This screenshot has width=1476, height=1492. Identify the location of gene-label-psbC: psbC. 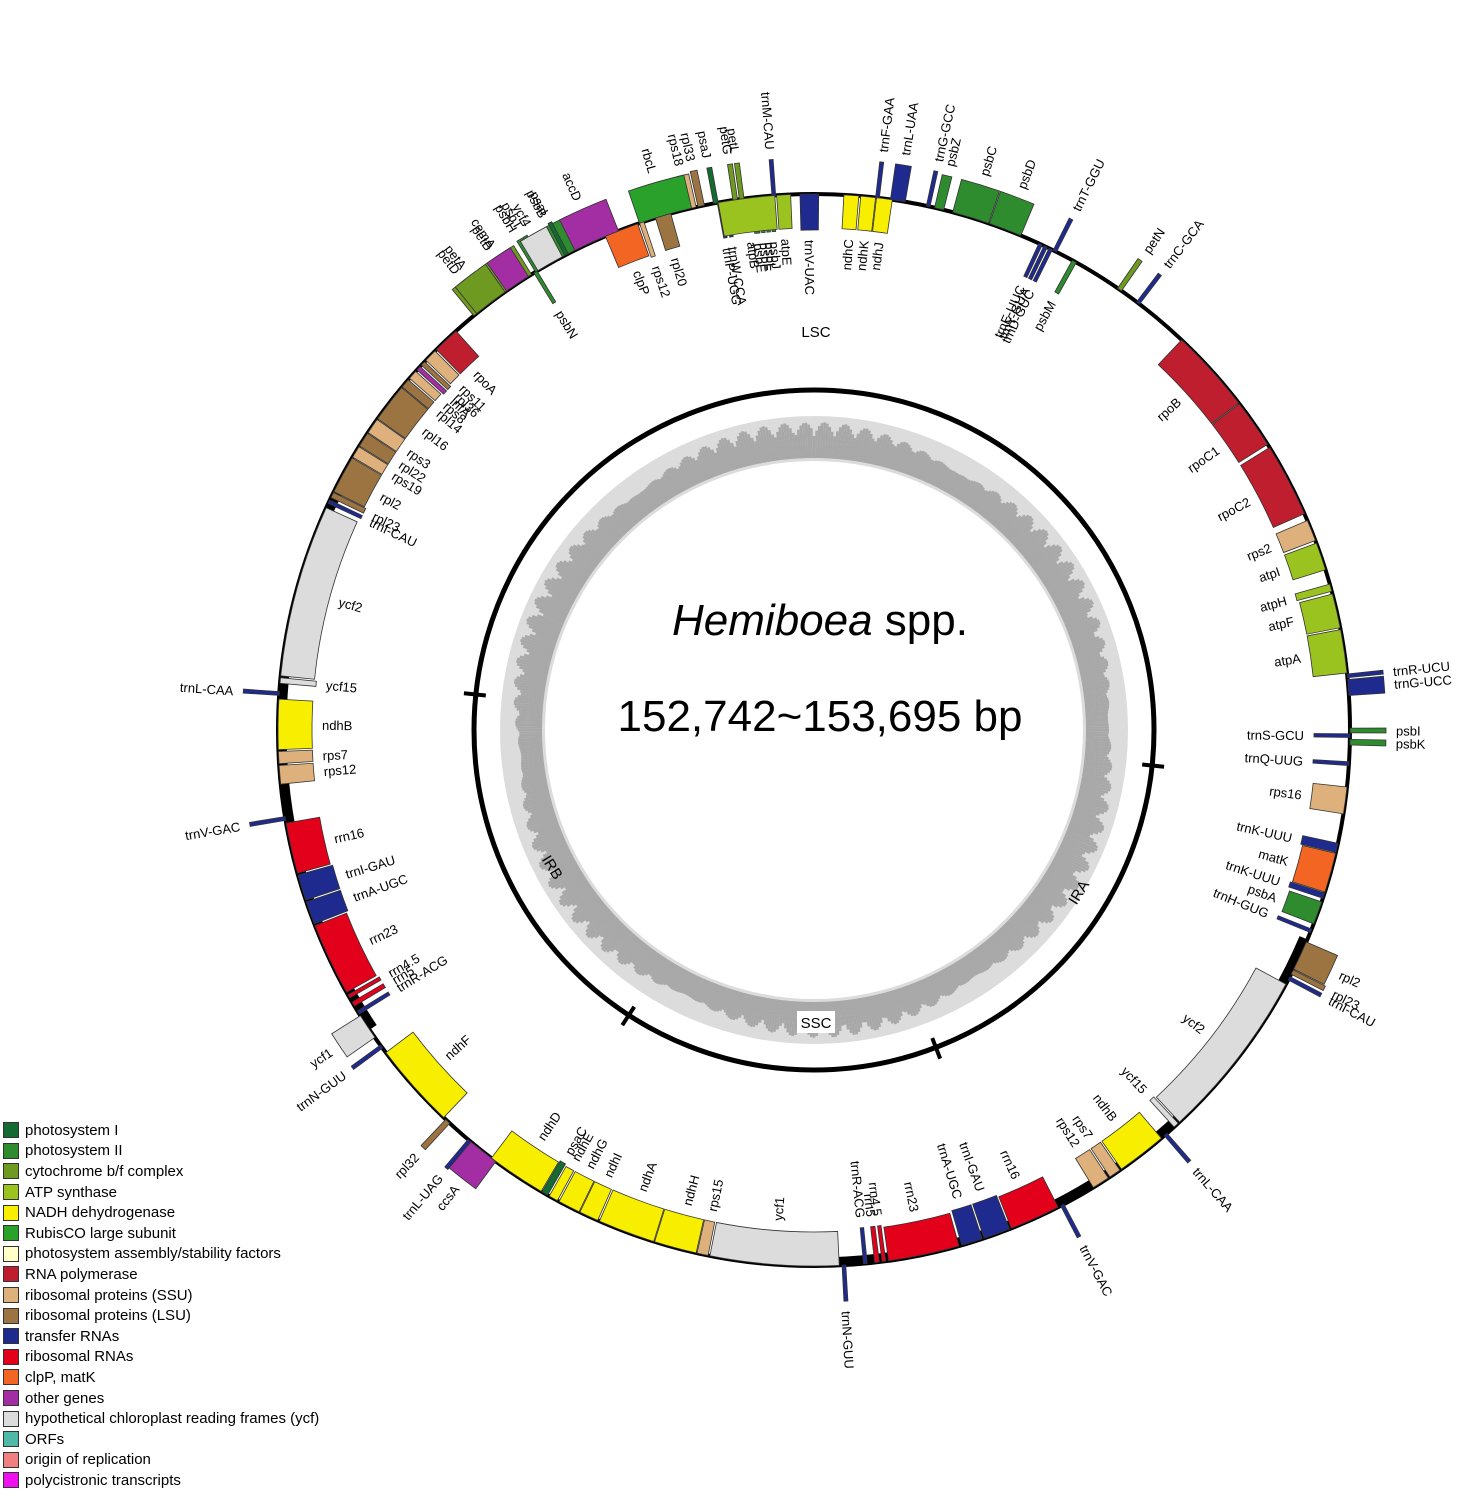
(988, 160).